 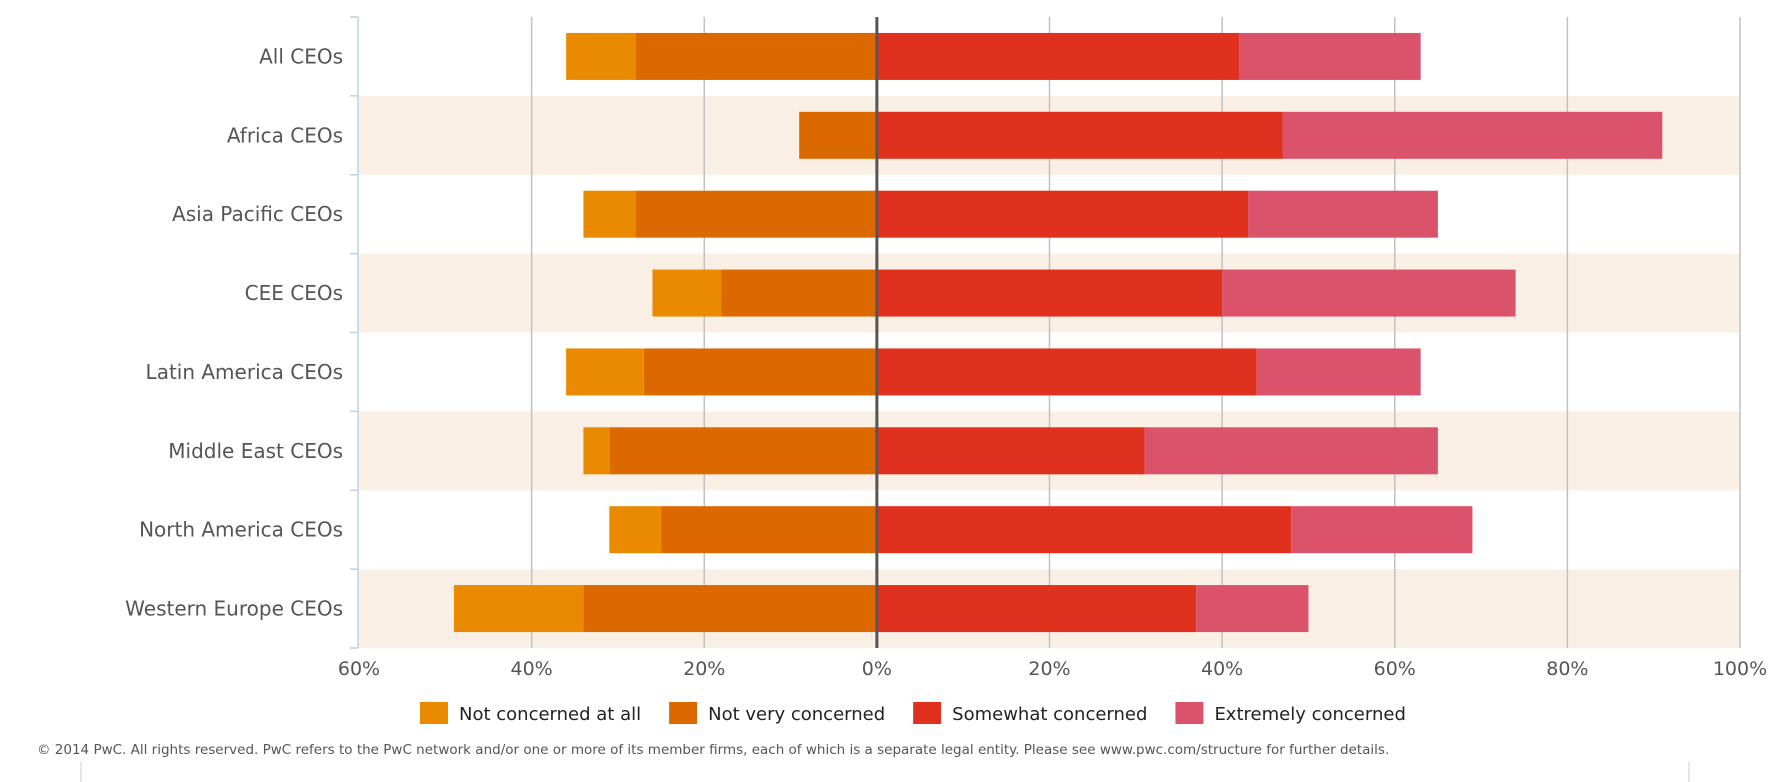 What do you see at coordinates (796, 714) in the screenshot?
I see `legend-label: Not very concerned` at bounding box center [796, 714].